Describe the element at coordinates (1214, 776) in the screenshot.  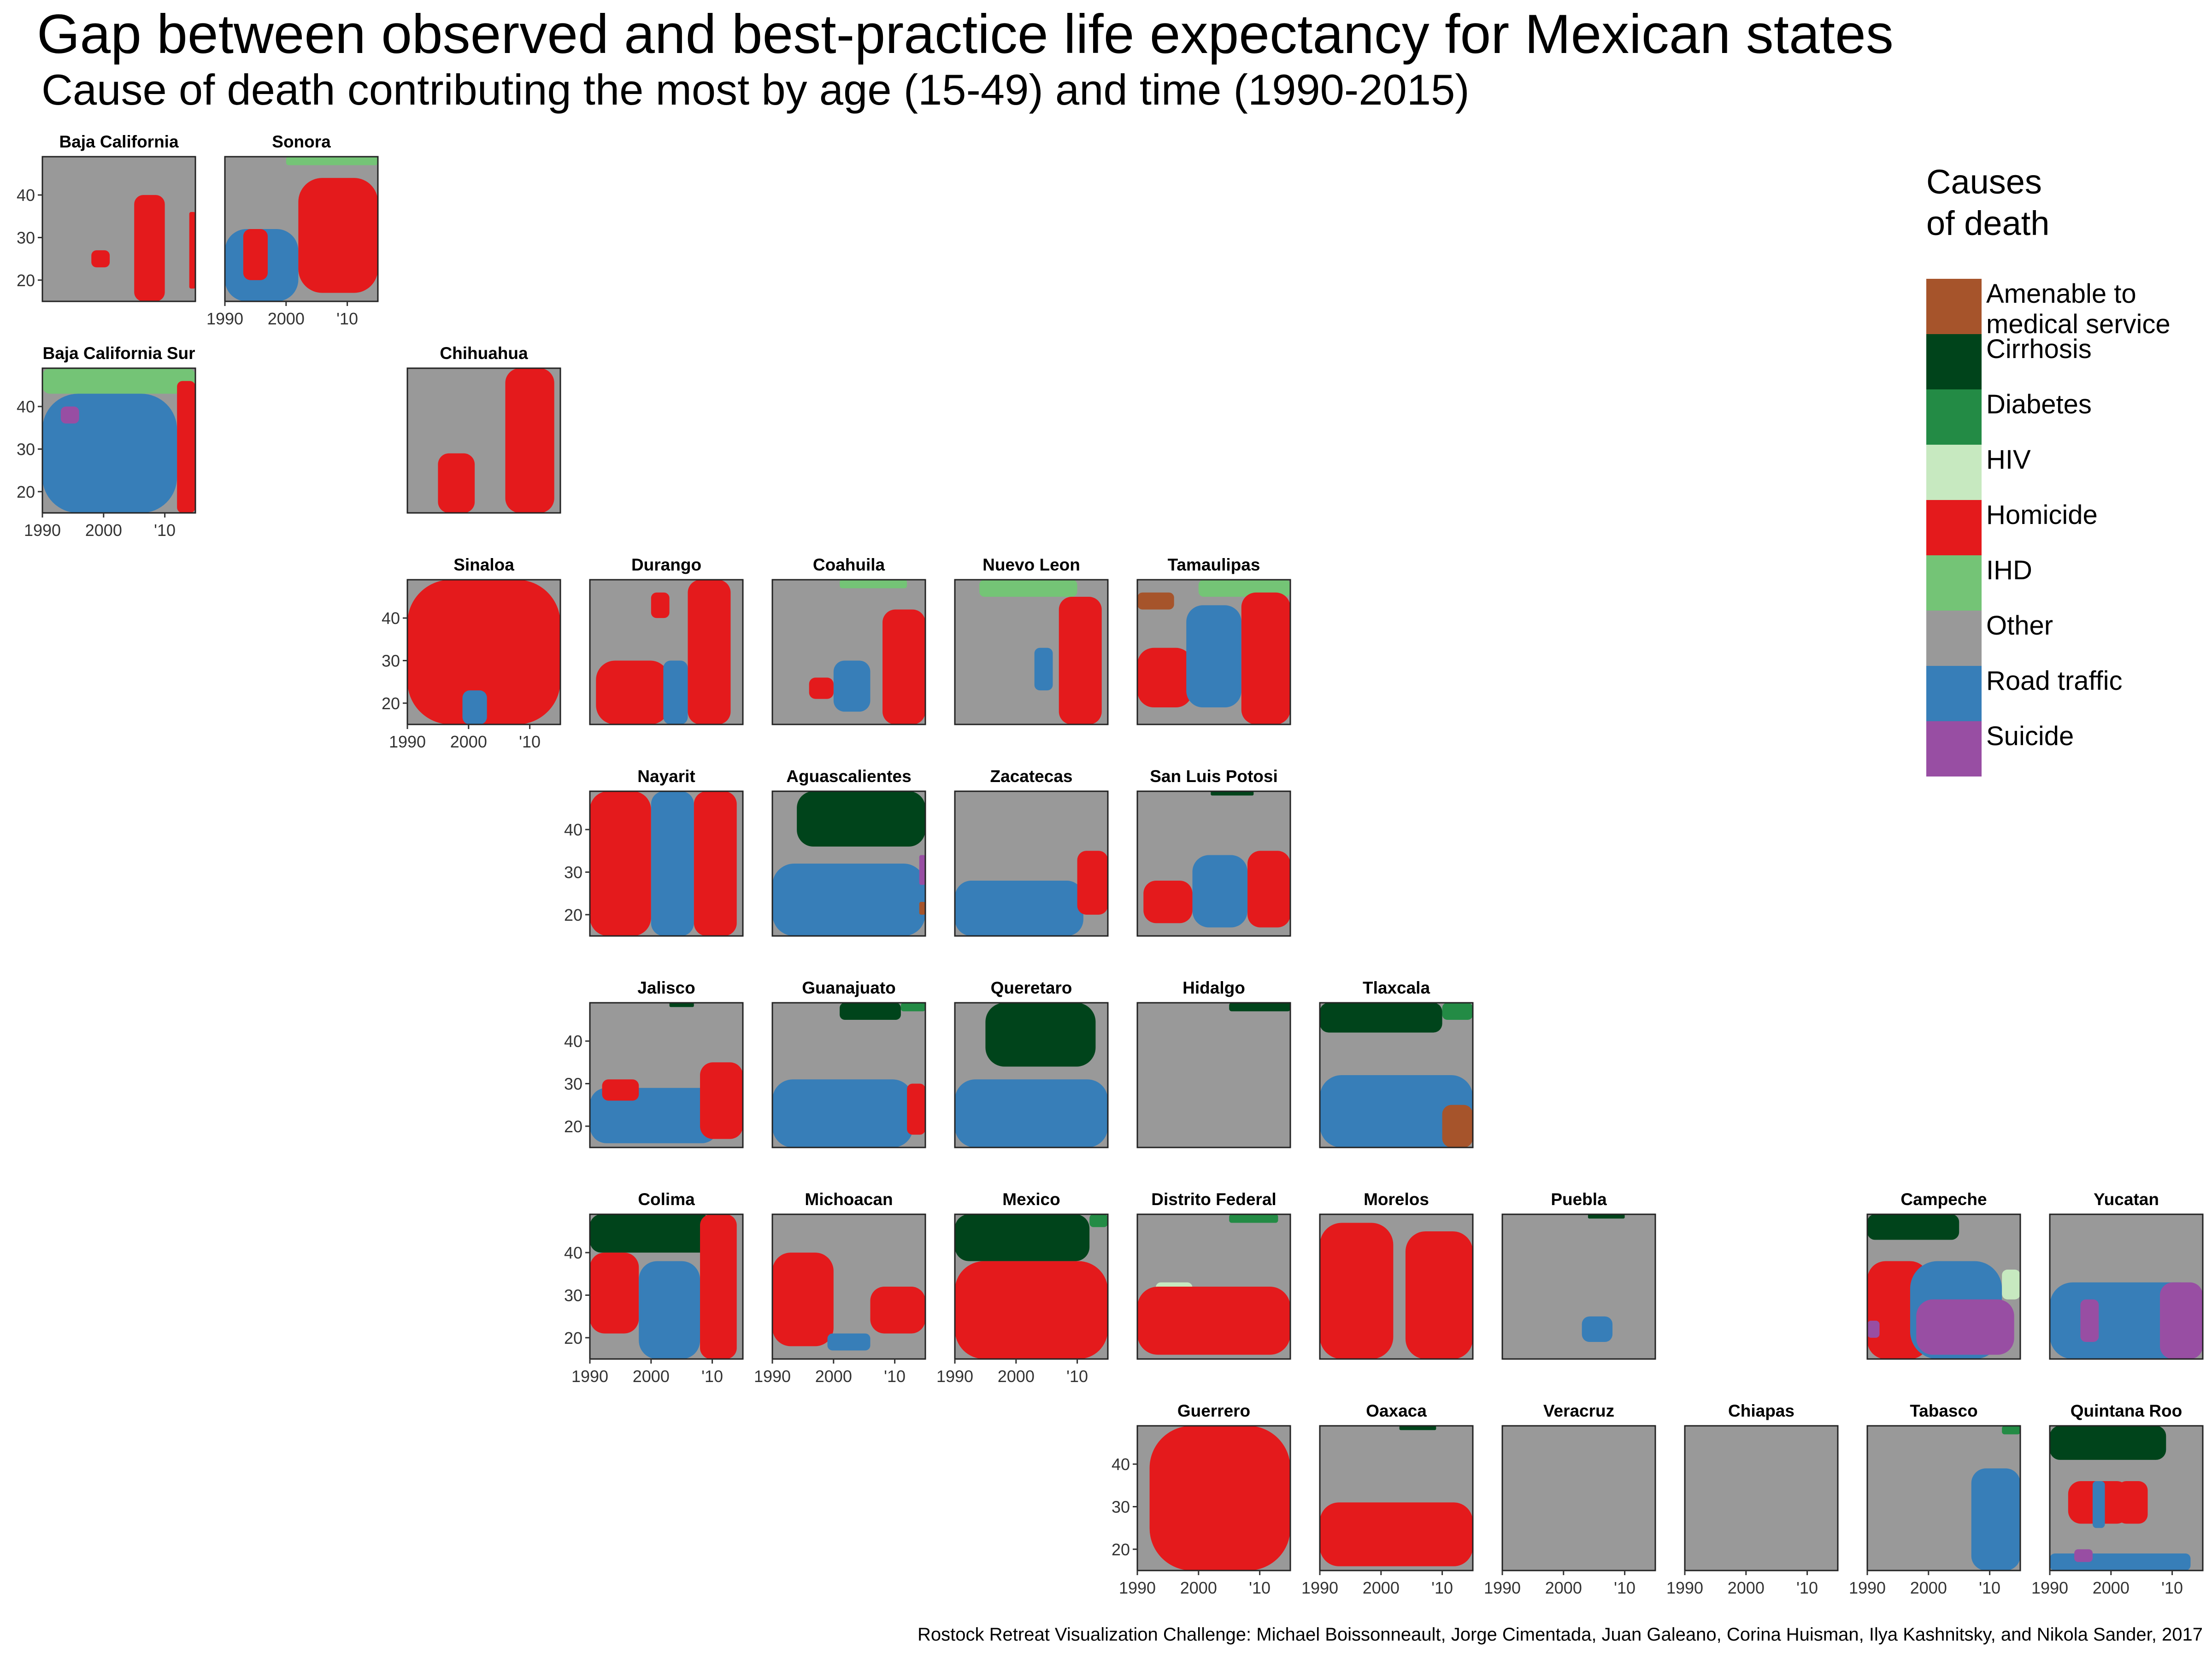
I see `facet-title: San Luis Potosi` at that location.